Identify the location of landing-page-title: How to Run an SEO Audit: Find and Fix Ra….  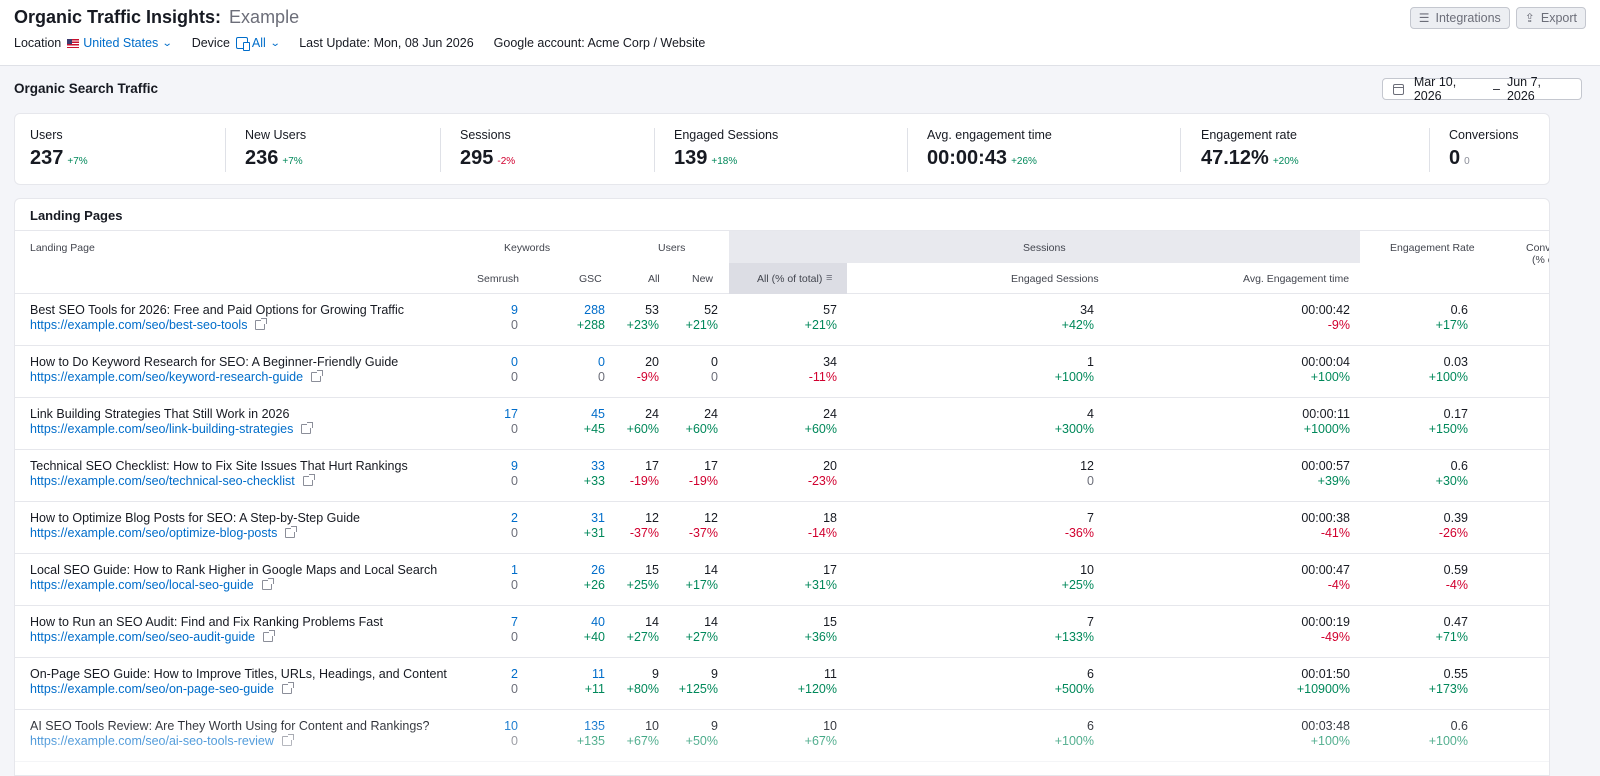
(206, 622).